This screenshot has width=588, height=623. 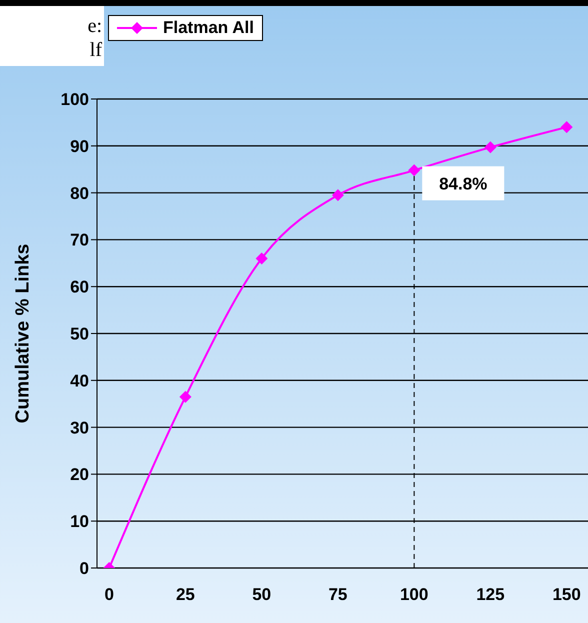 What do you see at coordinates (338, 594) in the screenshot?
I see `x-tick-label: 75` at bounding box center [338, 594].